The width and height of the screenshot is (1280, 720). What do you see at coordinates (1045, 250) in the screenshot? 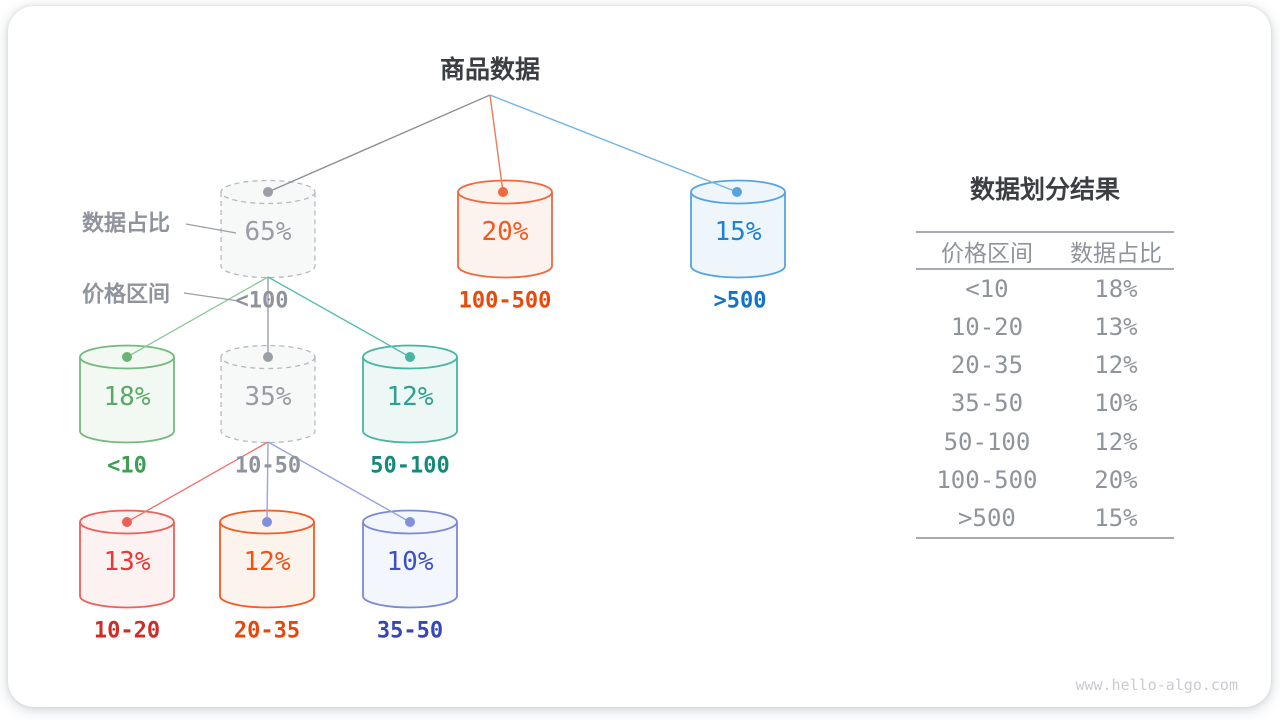
I see `table-header-row: 价格区间 数据占比` at bounding box center [1045, 250].